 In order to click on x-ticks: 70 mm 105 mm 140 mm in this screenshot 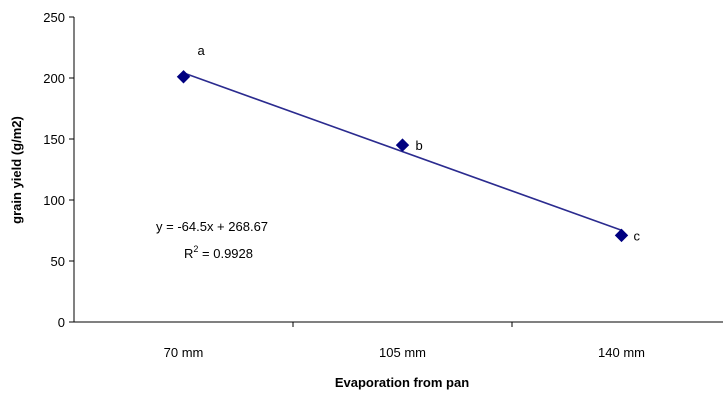, I will do `click(404, 341)`.